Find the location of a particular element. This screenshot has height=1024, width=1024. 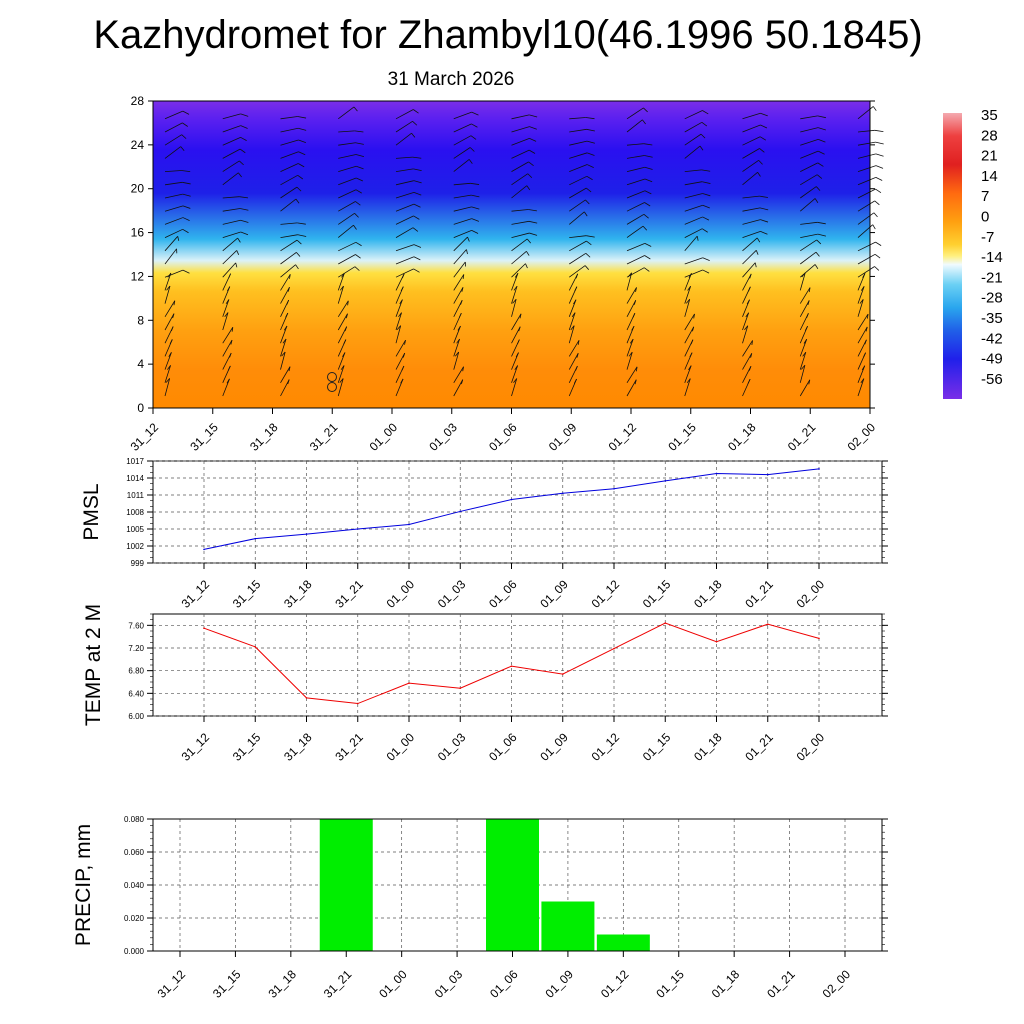

temp-frame is located at coordinates (517, 665).